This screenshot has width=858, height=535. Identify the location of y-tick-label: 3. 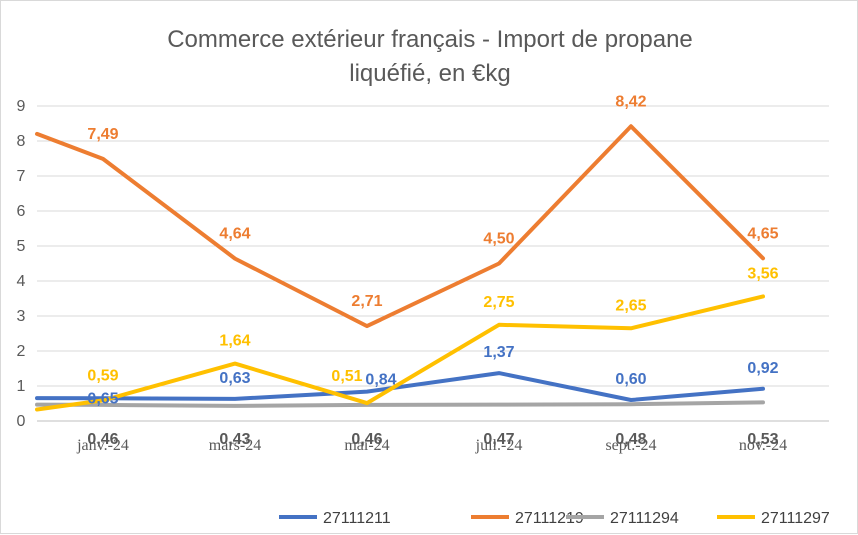
(21, 316).